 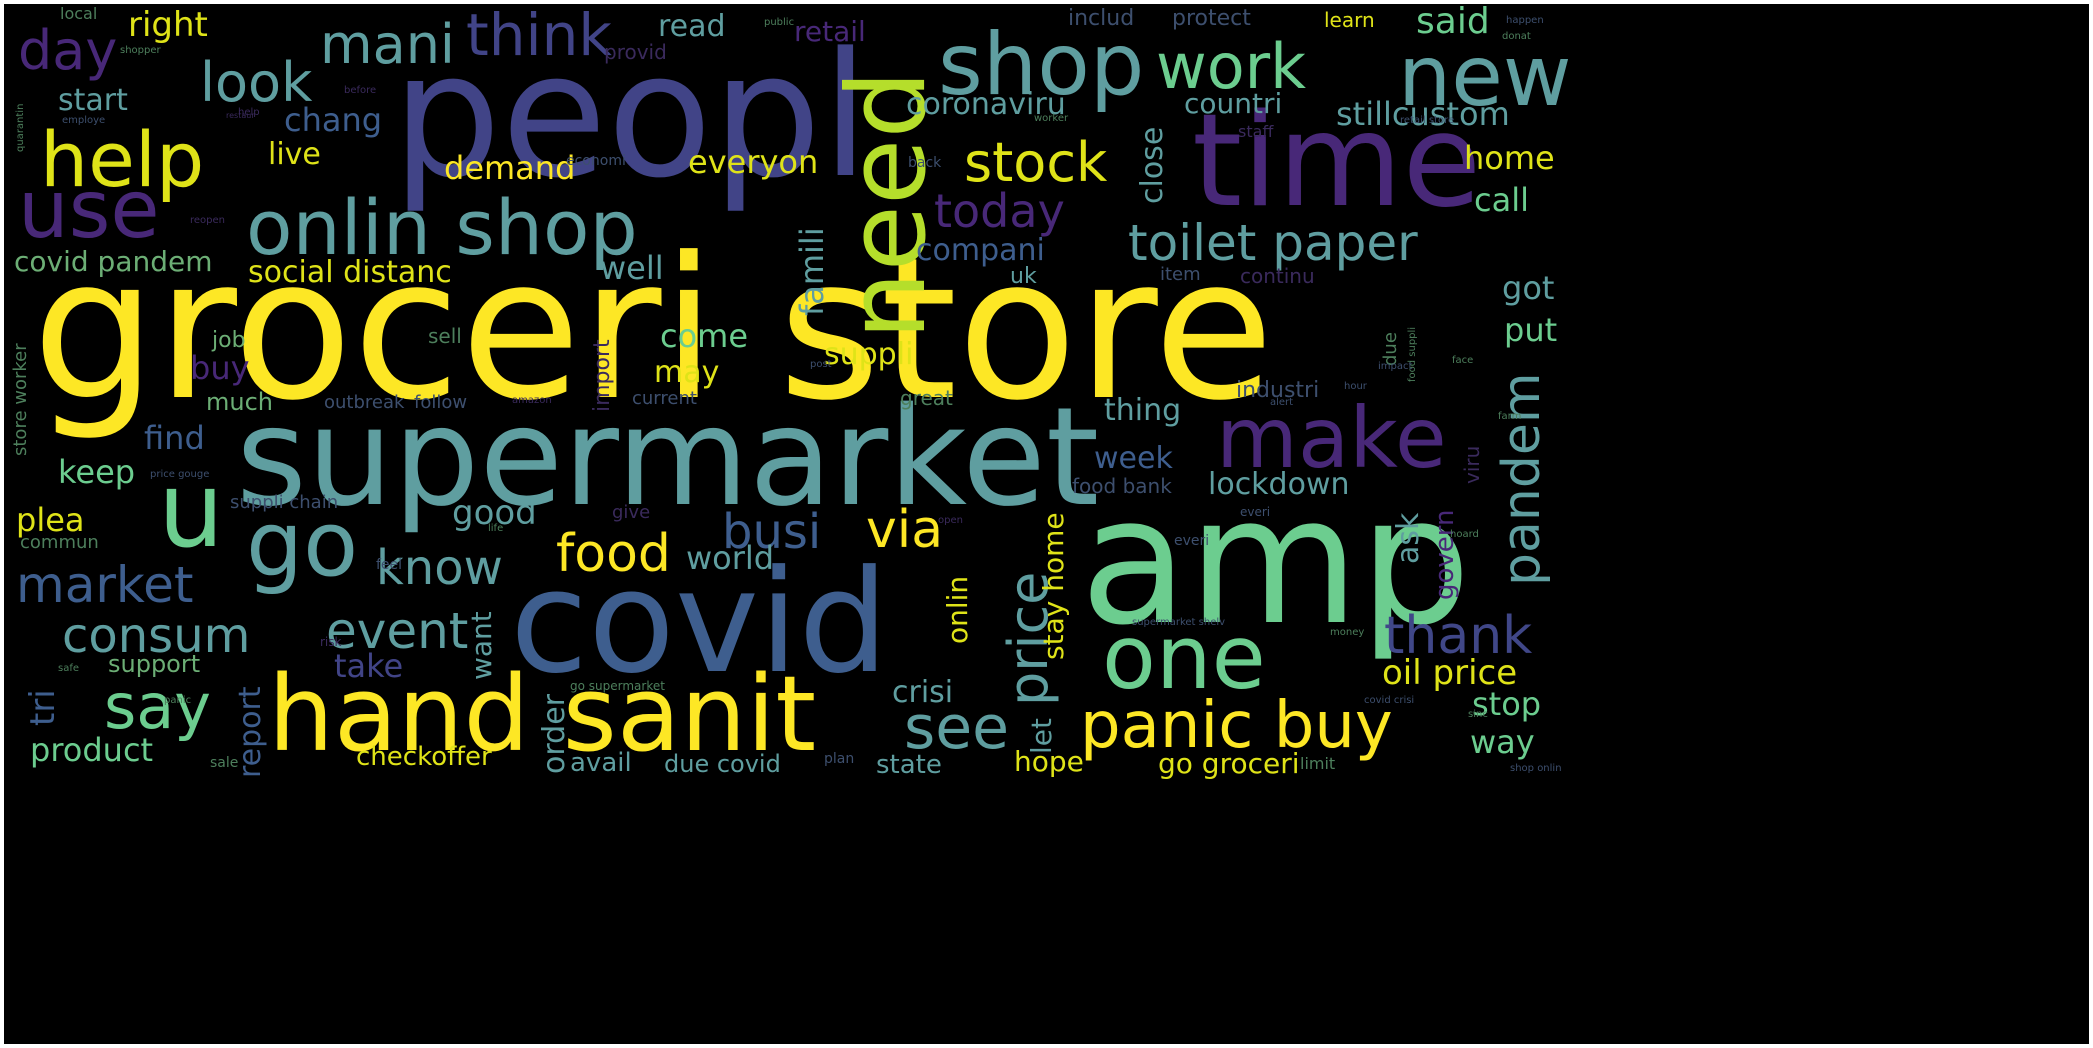 I want to click on word-busi: busi, so click(x=772, y=532).